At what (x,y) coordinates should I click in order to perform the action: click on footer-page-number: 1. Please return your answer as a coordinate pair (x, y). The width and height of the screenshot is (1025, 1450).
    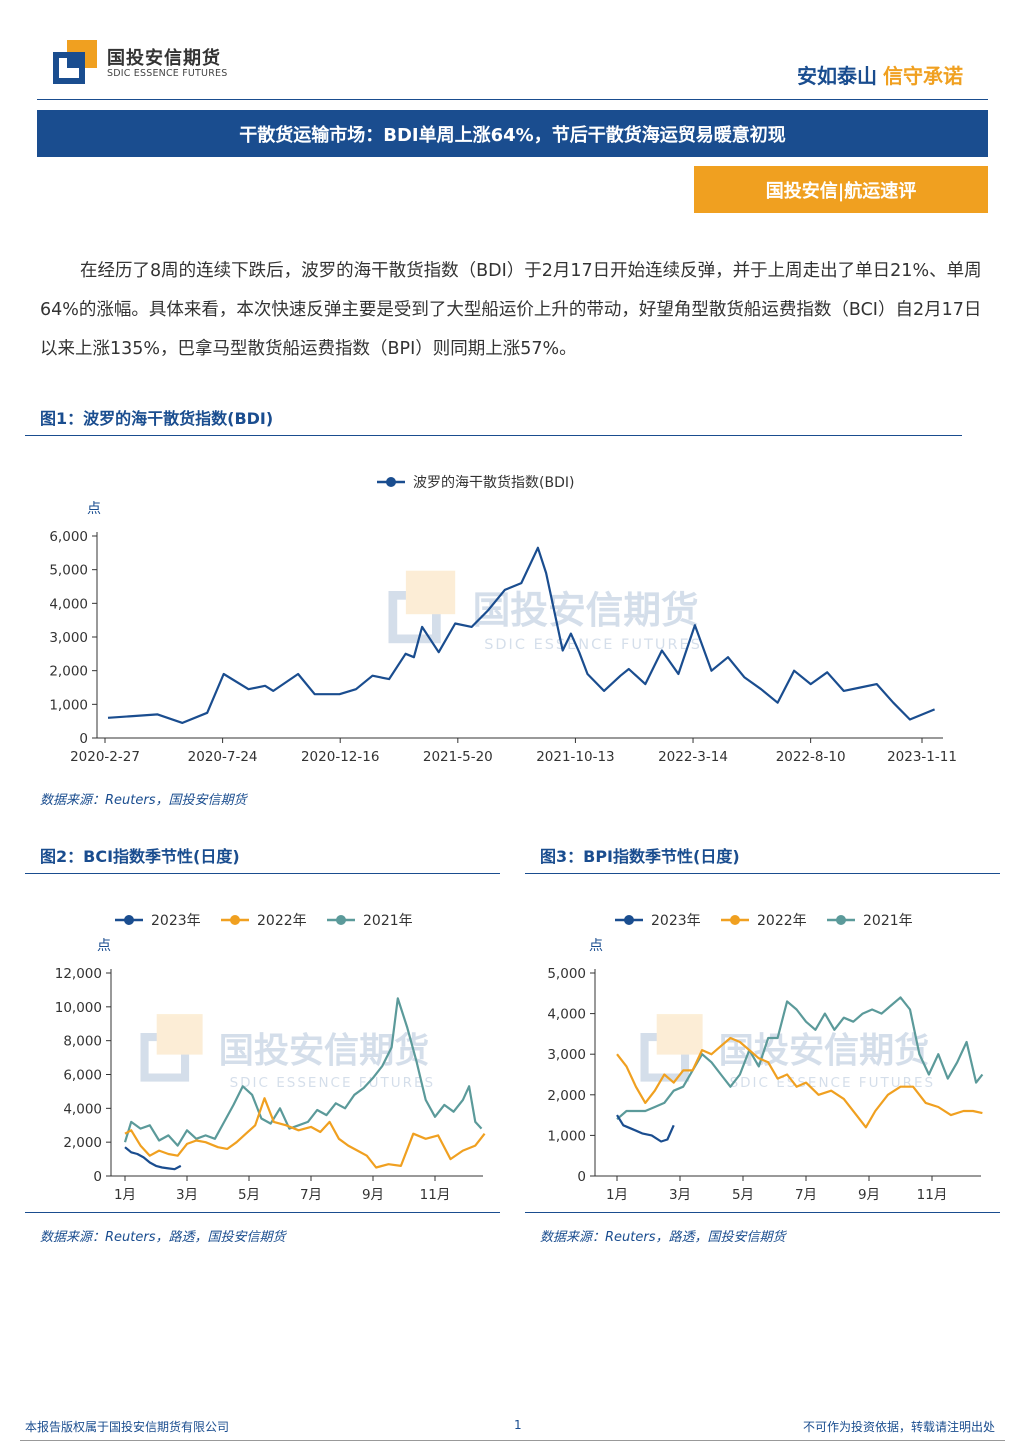
    Looking at the image, I should click on (518, 1425).